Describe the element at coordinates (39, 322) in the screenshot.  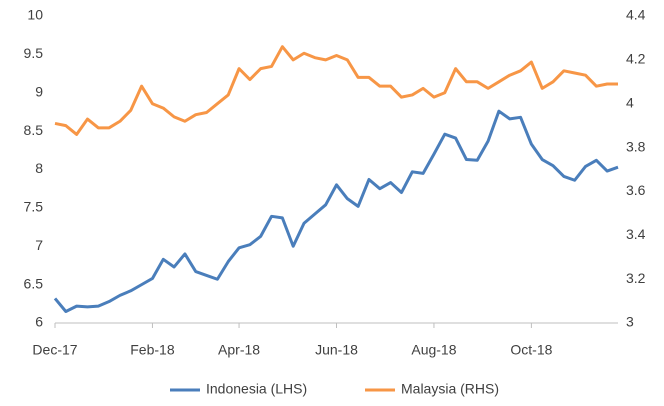
I see `y-tick-label: 6` at that location.